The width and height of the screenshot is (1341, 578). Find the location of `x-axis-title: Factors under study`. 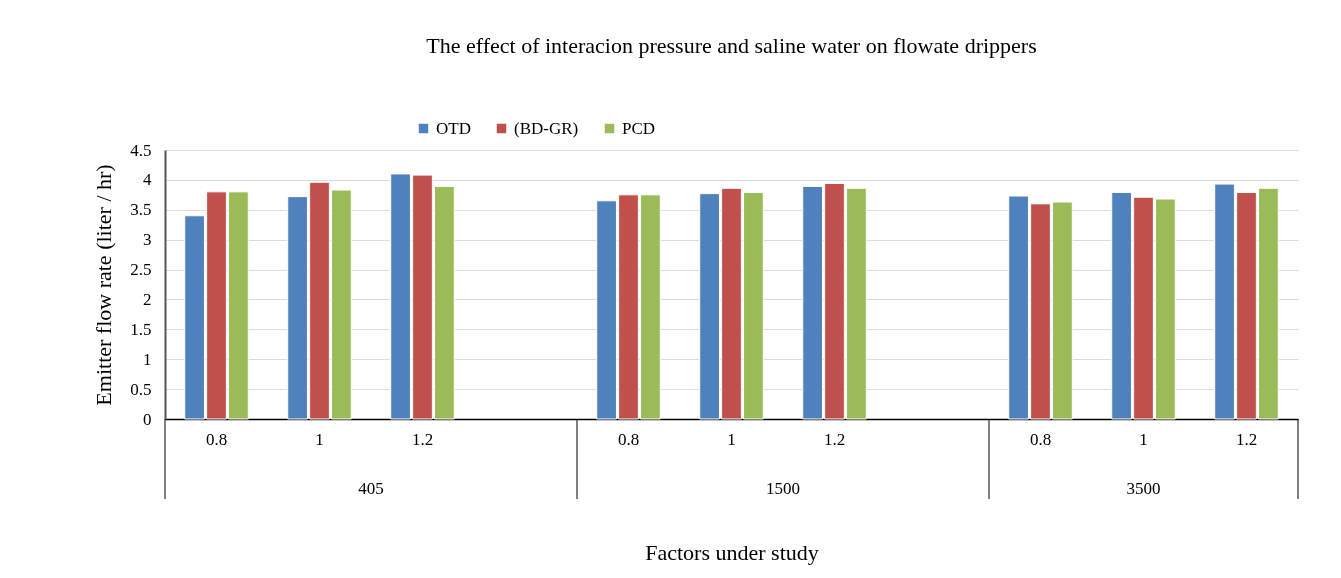

x-axis-title: Factors under study is located at coordinates (732, 552).